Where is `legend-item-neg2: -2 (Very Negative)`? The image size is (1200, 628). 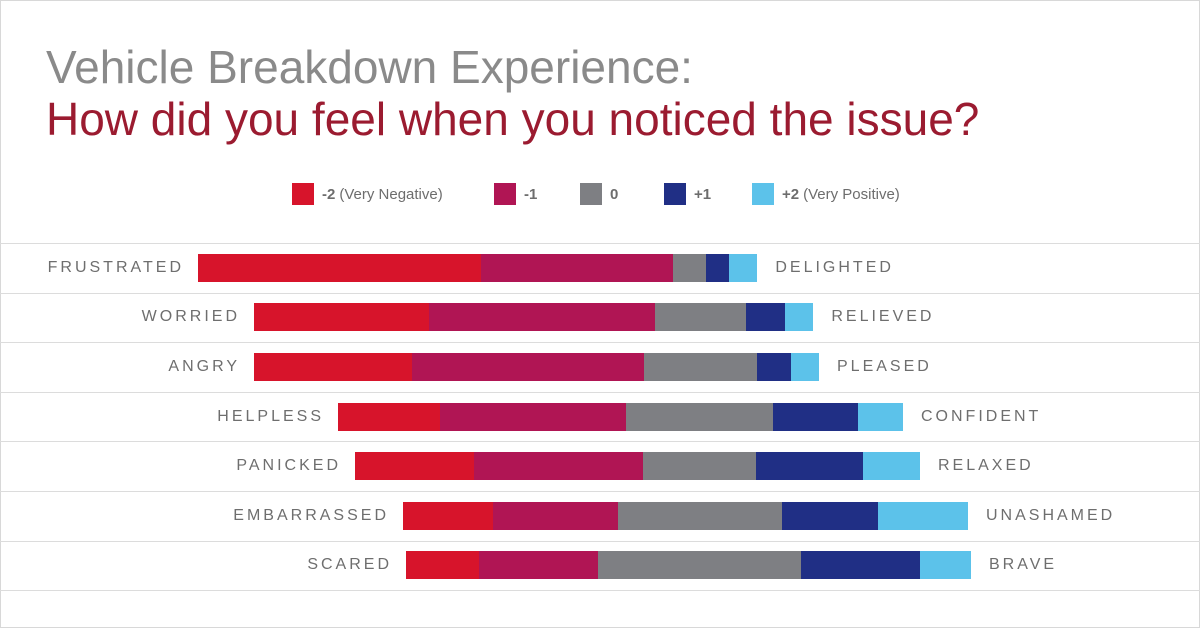 legend-item-neg2: -2 (Very Negative) is located at coordinates (393, 194).